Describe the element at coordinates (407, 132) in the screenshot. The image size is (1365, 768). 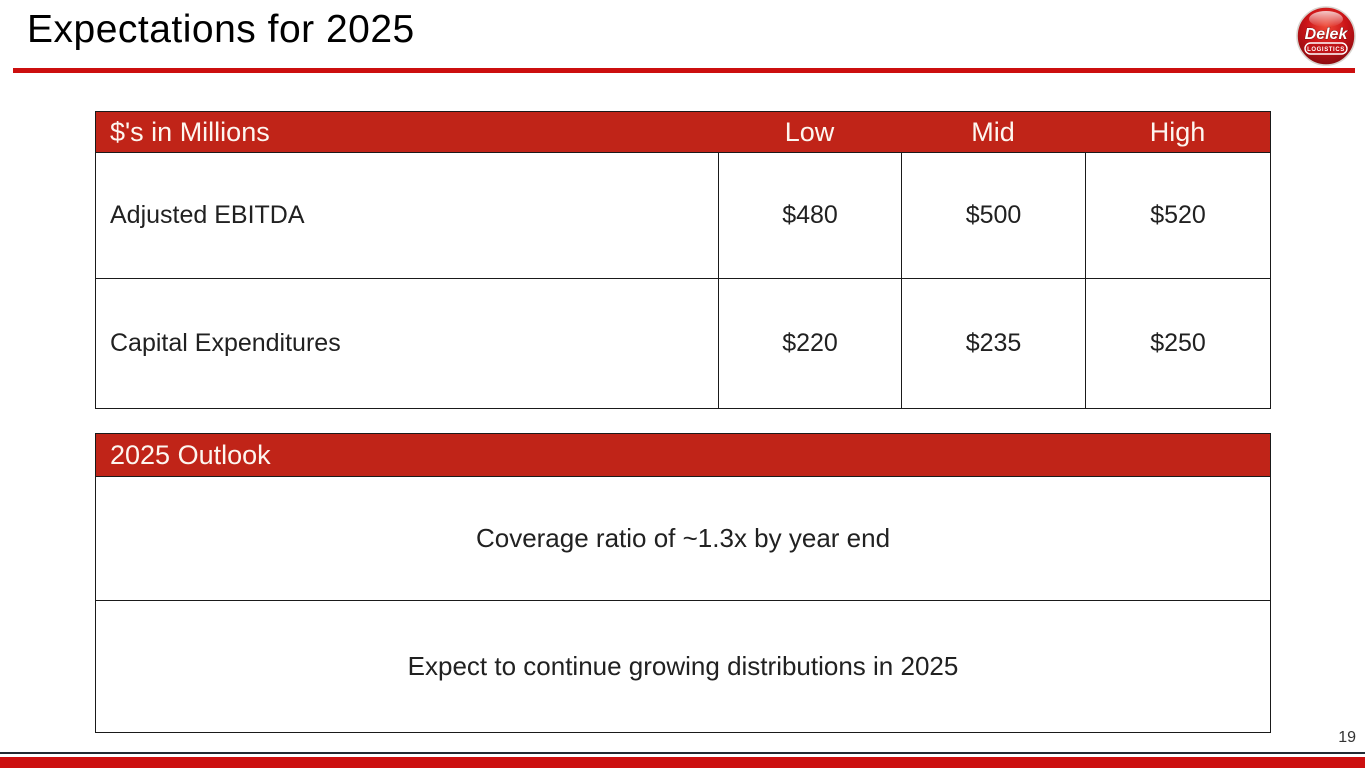
I see `guidance-table-title: $'s in Millions` at that location.